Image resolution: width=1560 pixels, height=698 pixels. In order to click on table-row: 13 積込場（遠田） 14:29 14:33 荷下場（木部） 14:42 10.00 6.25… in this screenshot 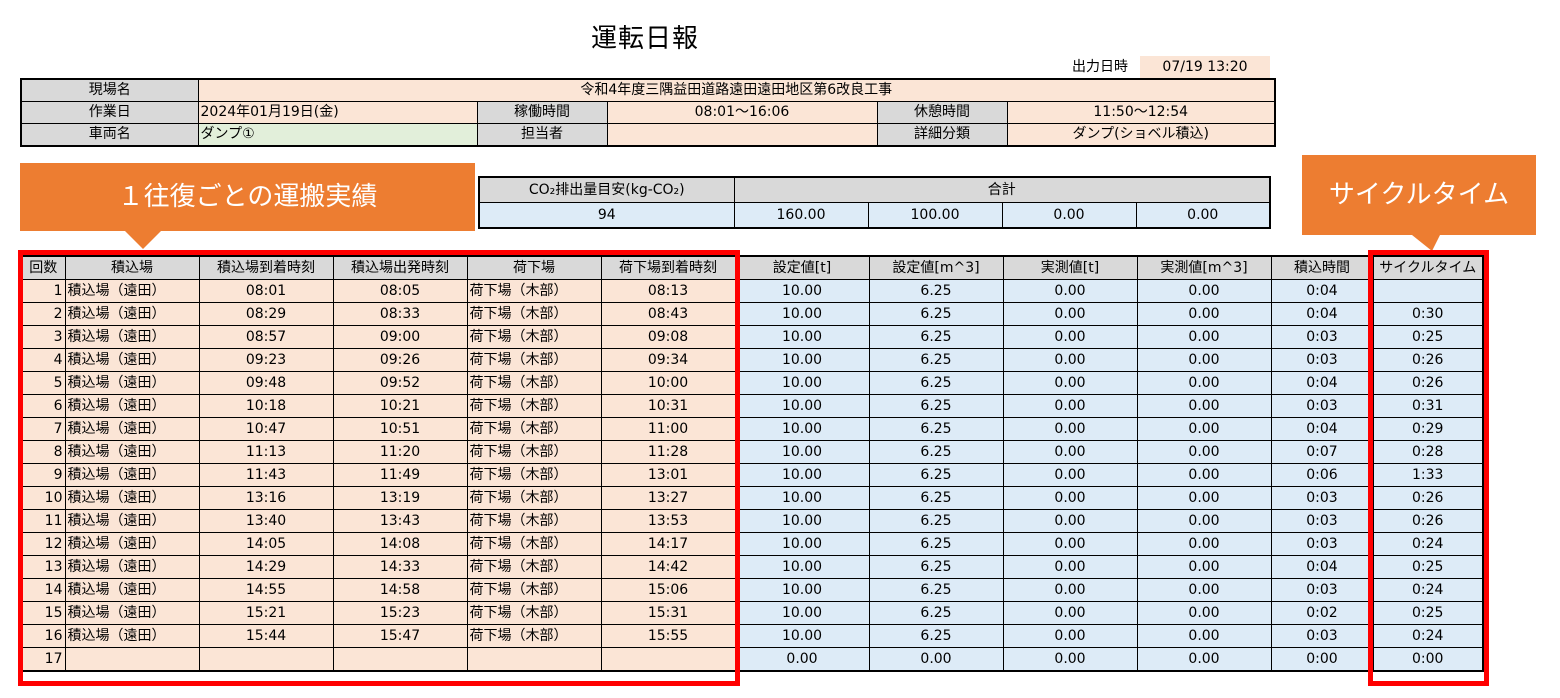, I will do `click(752, 567)`.